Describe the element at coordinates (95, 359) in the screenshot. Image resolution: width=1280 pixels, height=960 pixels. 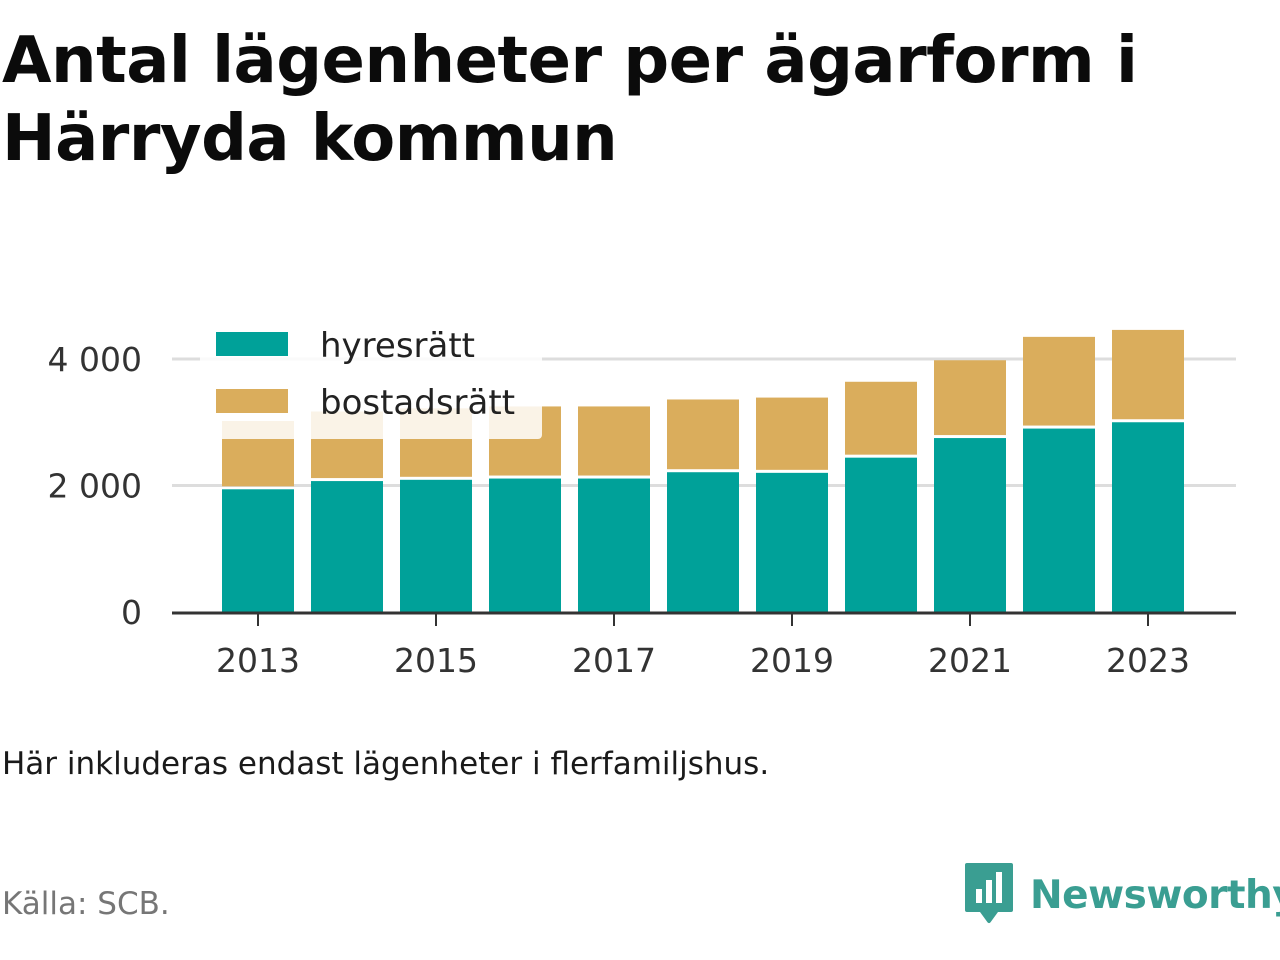
I see `y-tick-label: 4 000` at that location.